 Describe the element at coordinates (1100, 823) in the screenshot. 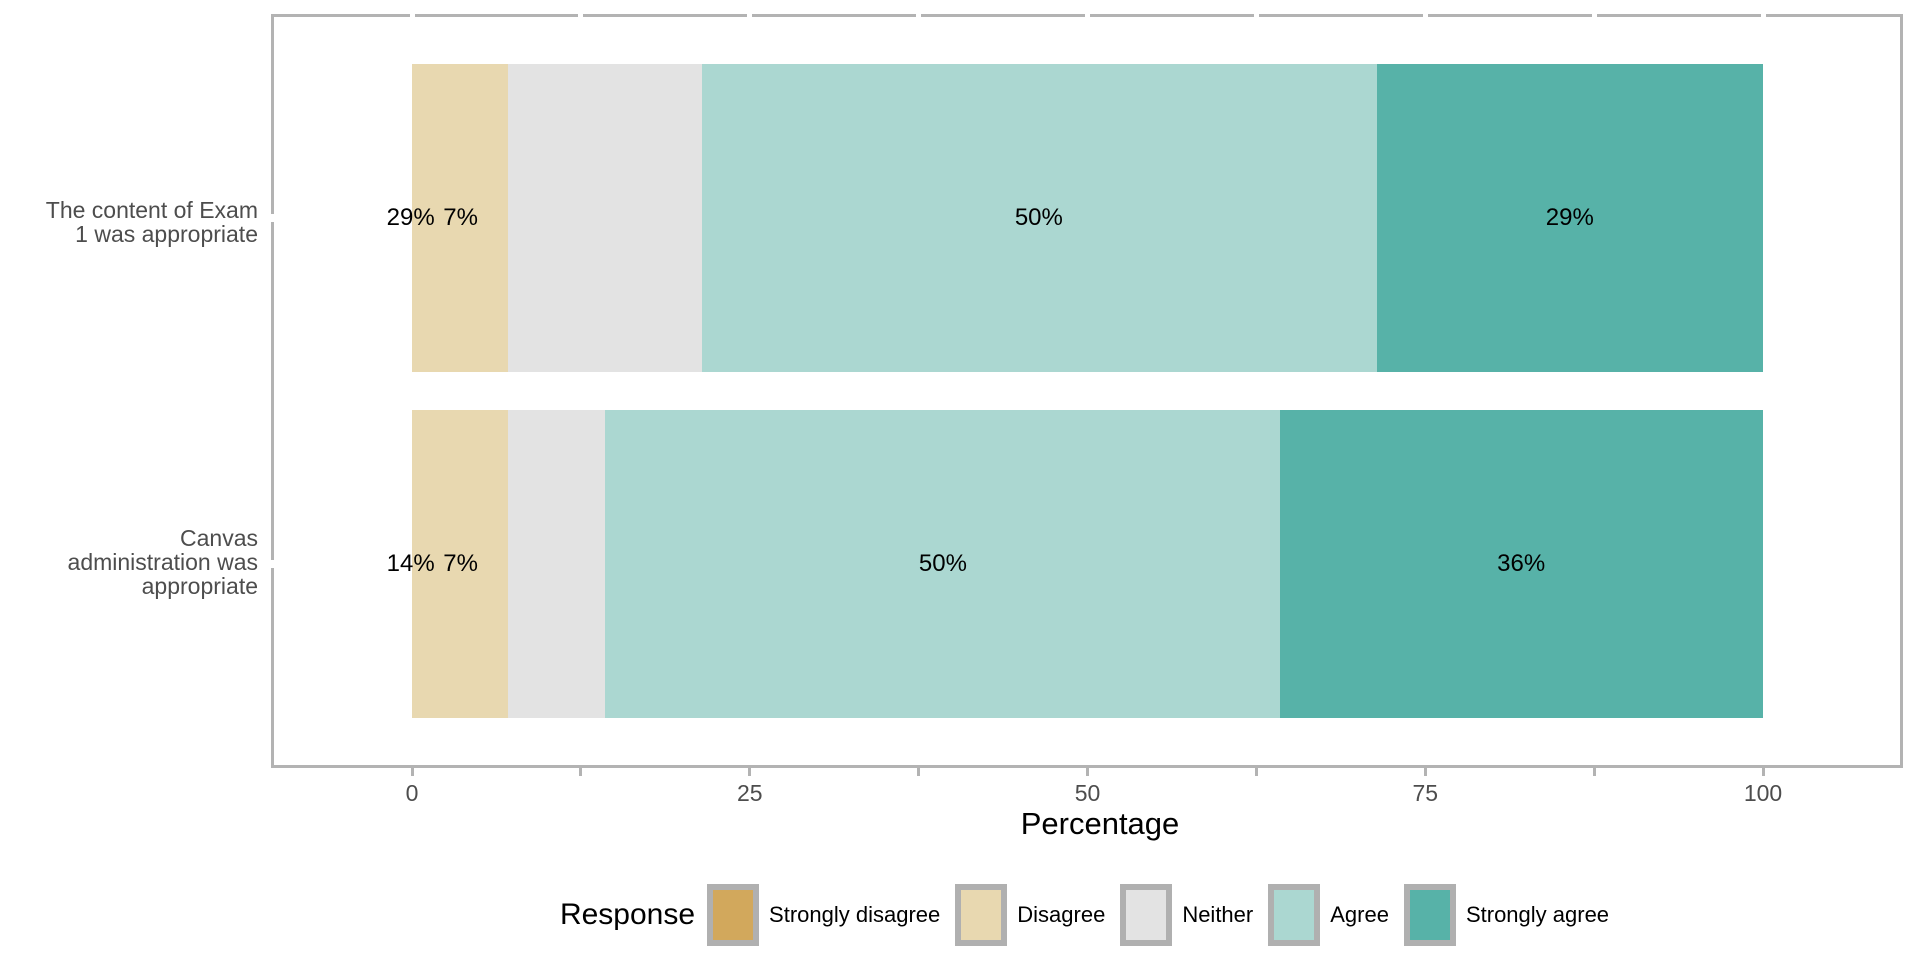

I see `x-axis-title: Percentage` at that location.